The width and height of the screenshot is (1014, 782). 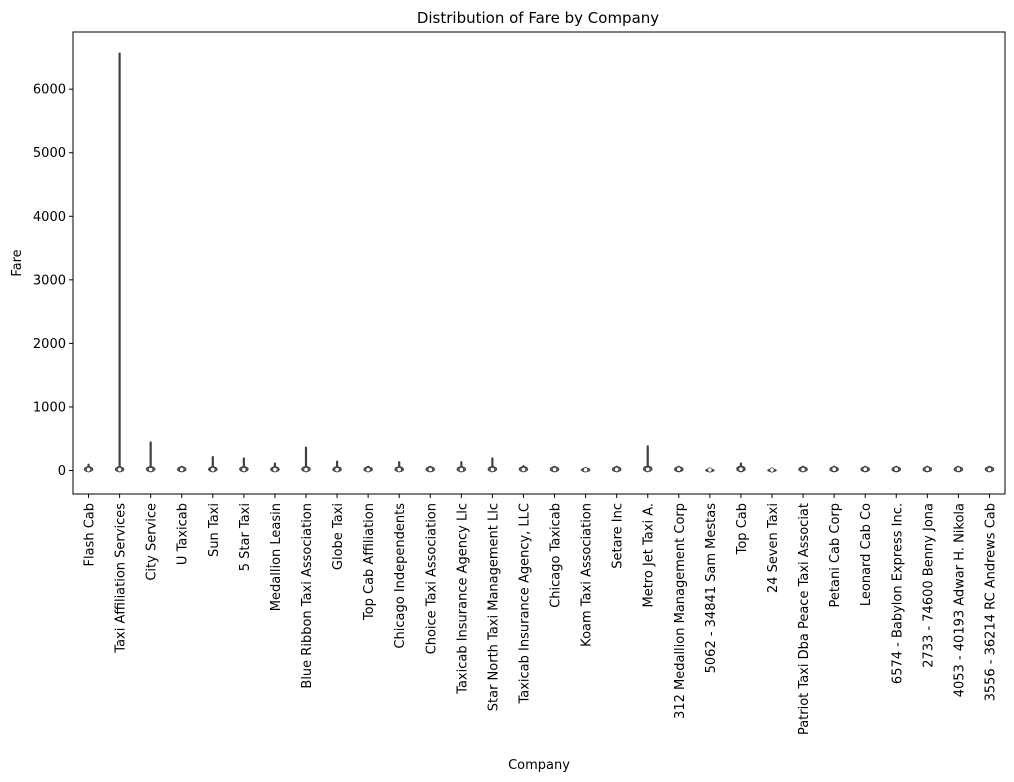 What do you see at coordinates (711, 588) in the screenshot?
I see `x-tick-label: 5062 - 34841 Sam Mestas` at bounding box center [711, 588].